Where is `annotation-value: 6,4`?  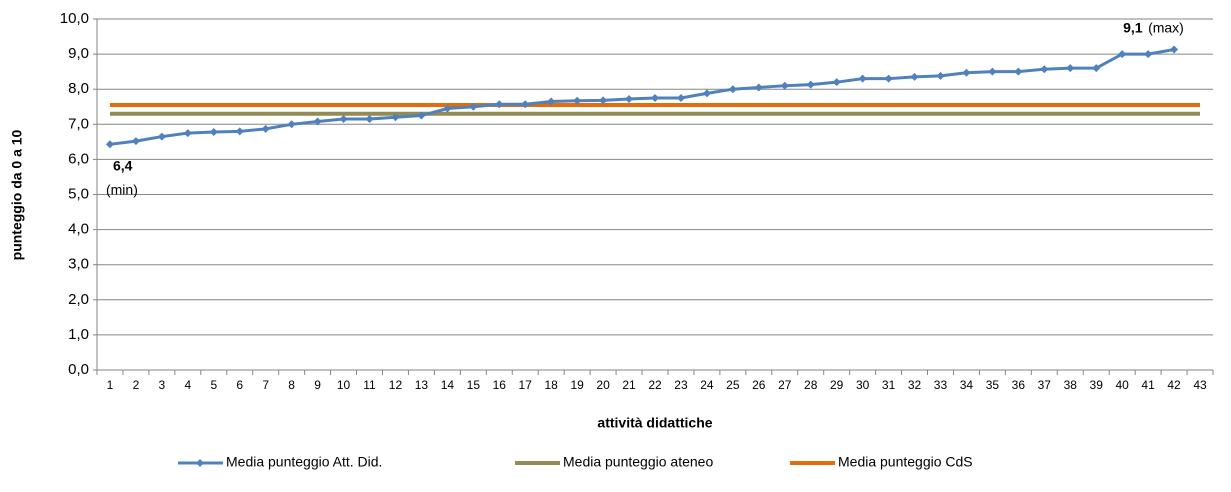
annotation-value: 6,4 is located at coordinates (123, 166).